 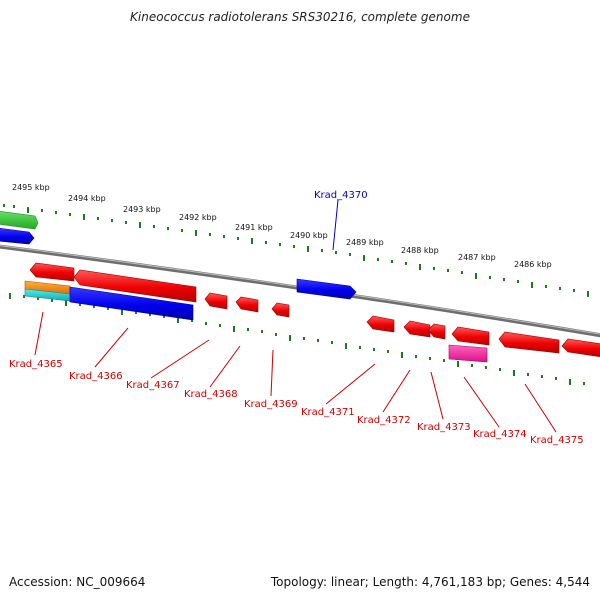 I want to click on scale-label: 2490 kbp, so click(x=309, y=235).